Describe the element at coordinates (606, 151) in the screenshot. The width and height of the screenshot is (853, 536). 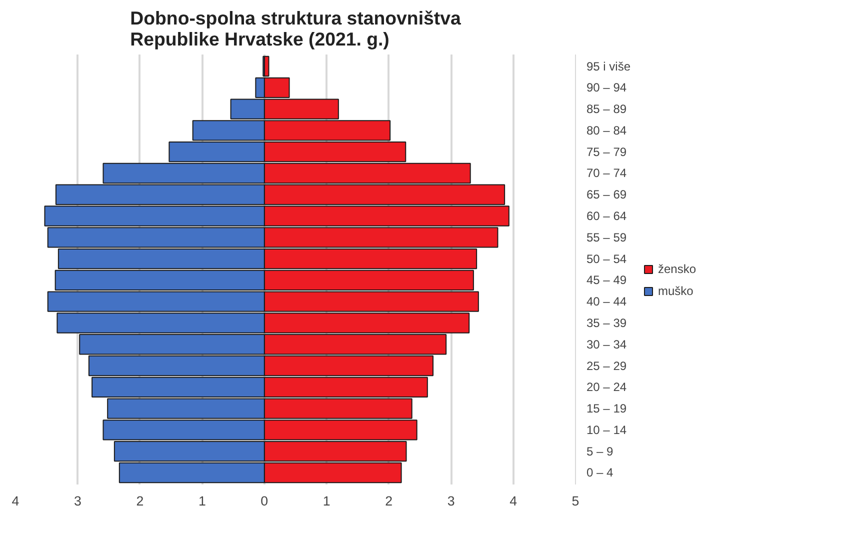
I see `y-tick-label: 75 – 79` at that location.